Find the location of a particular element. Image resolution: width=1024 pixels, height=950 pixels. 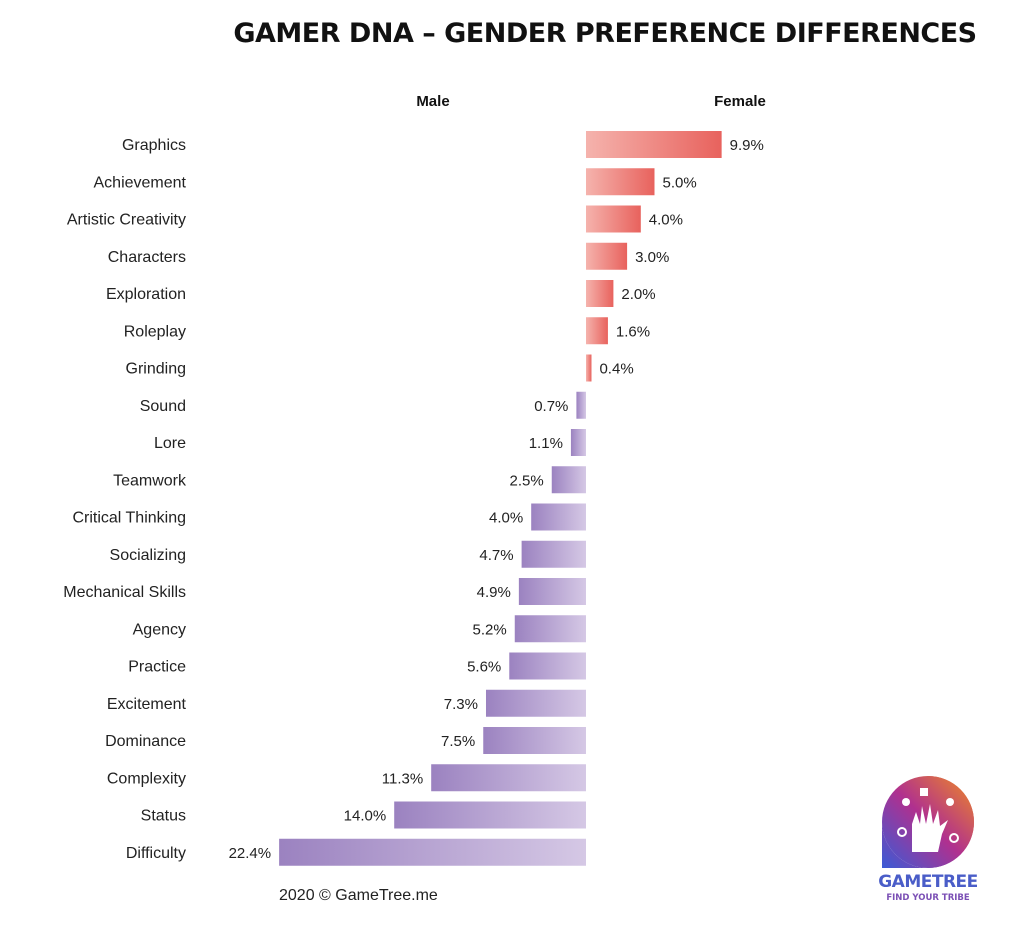

bar-sound is located at coordinates (581, 405).